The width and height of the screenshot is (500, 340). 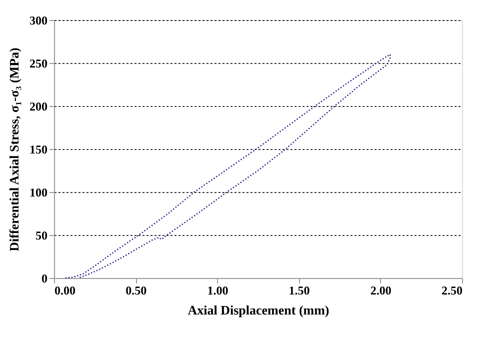 What do you see at coordinates (45, 279) in the screenshot?
I see `y-tick-label: 0` at bounding box center [45, 279].